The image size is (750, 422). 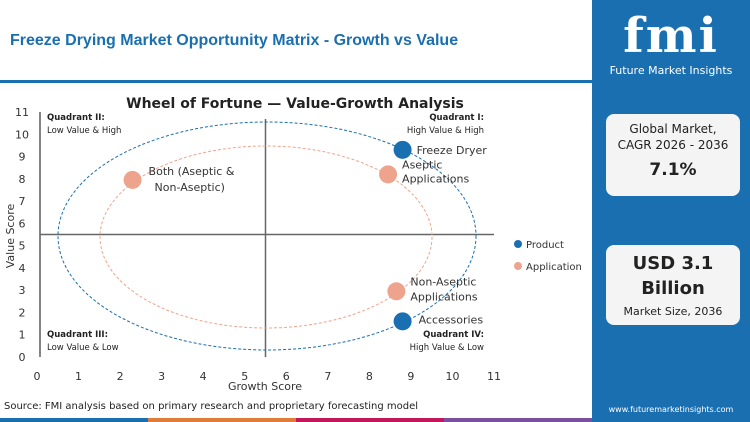 I want to click on legend-label: Product, so click(x=545, y=245).